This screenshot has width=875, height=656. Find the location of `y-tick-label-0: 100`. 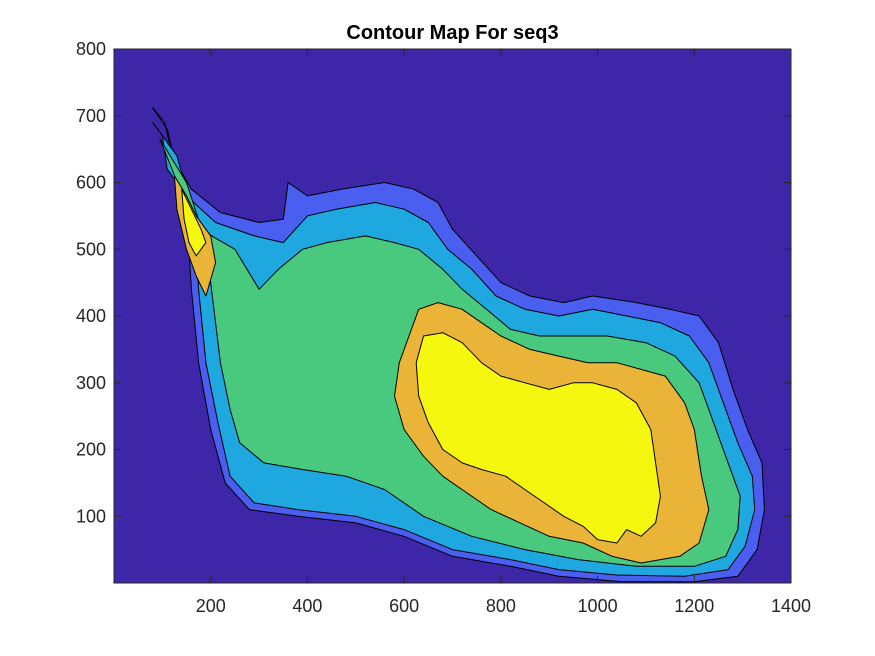

y-tick-label-0: 100 is located at coordinates (91, 516).